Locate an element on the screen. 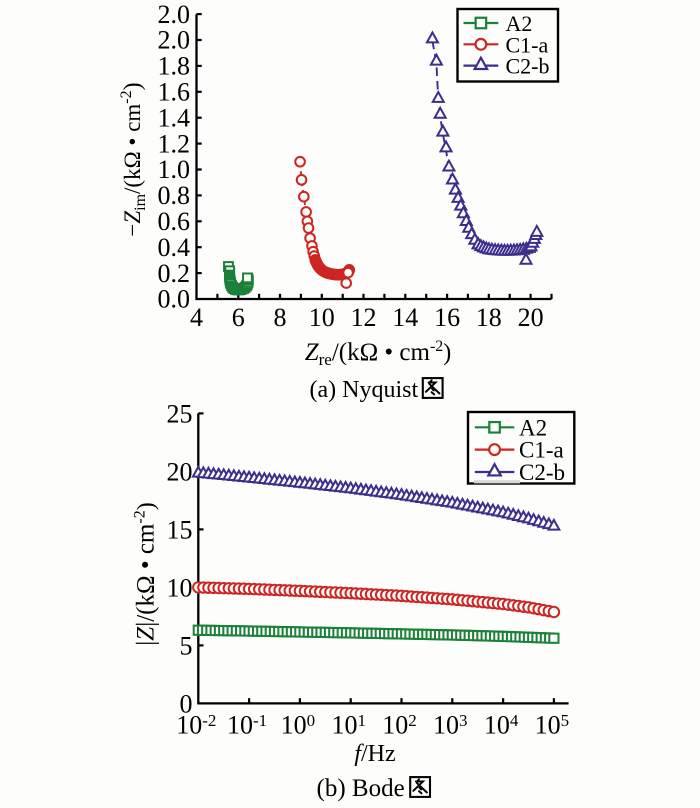 Image resolution: width=700 pixels, height=808 pixels. svg-text: 0.2 is located at coordinates (174, 273).